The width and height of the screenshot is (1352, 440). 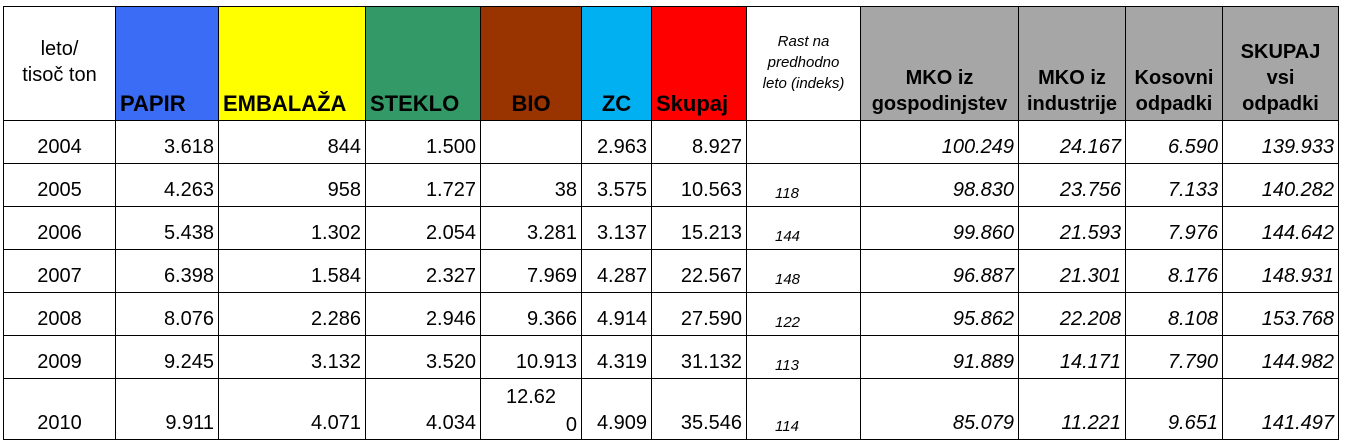 I want to click on cell-embalaza: 958, so click(x=292, y=185).